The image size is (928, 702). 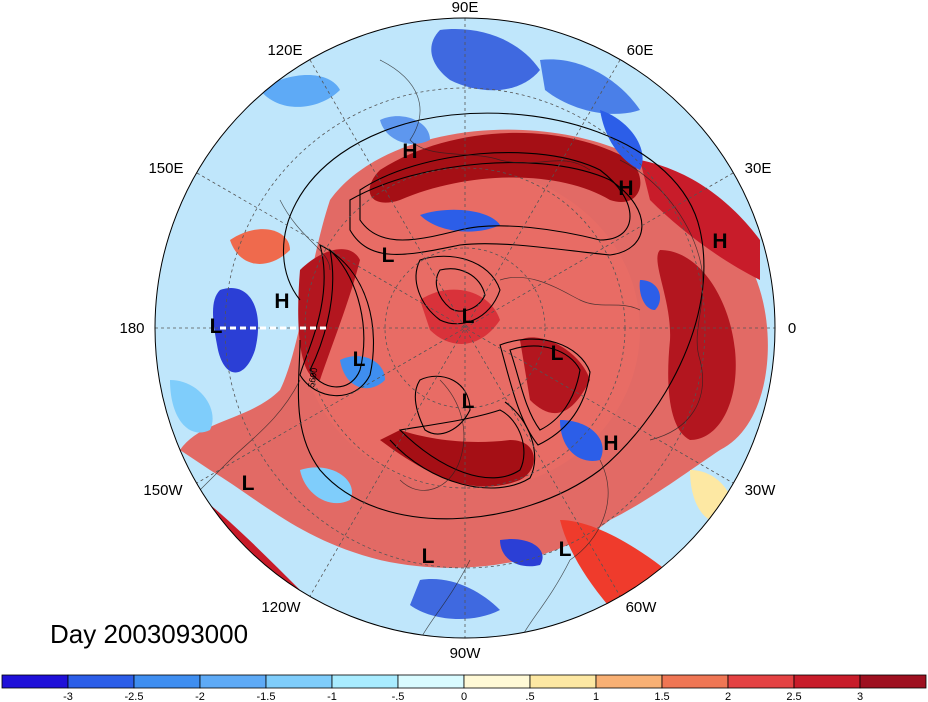 I want to click on colorbar-tick-label: .5, so click(x=529, y=696).